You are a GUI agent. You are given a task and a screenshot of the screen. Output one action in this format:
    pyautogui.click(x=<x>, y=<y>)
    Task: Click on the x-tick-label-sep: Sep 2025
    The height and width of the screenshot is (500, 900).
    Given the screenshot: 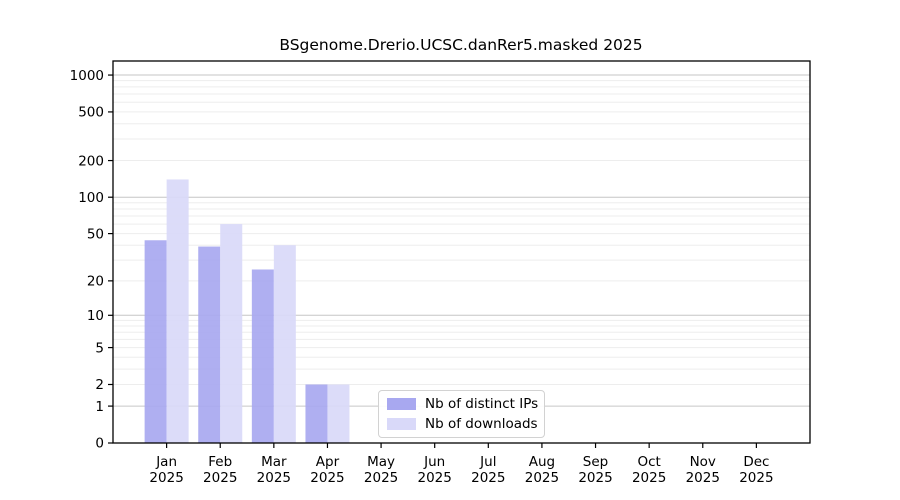 What is the action you would take?
    pyautogui.click(x=595, y=470)
    